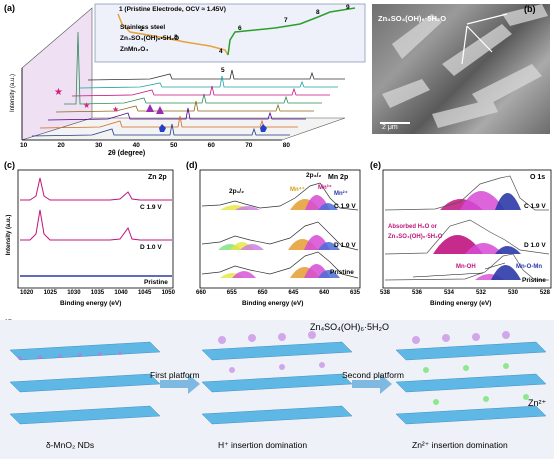 The height and width of the screenshot is (459, 554). Describe the element at coordinates (338, 177) in the screenshot. I see `panel-d-title: Mn 2p` at that location.